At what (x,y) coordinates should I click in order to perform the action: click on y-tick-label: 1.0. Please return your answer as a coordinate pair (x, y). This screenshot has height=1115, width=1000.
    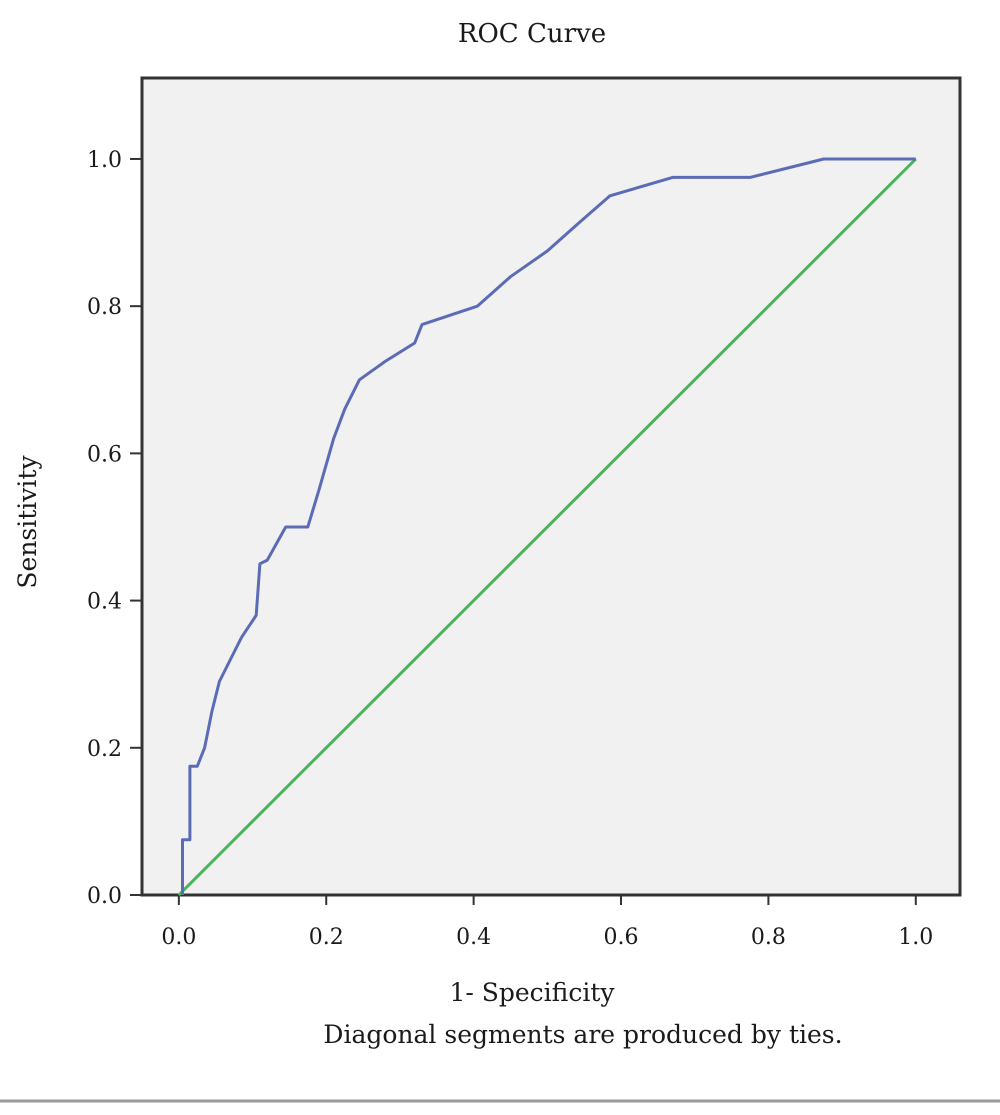
    Looking at the image, I should click on (104, 160).